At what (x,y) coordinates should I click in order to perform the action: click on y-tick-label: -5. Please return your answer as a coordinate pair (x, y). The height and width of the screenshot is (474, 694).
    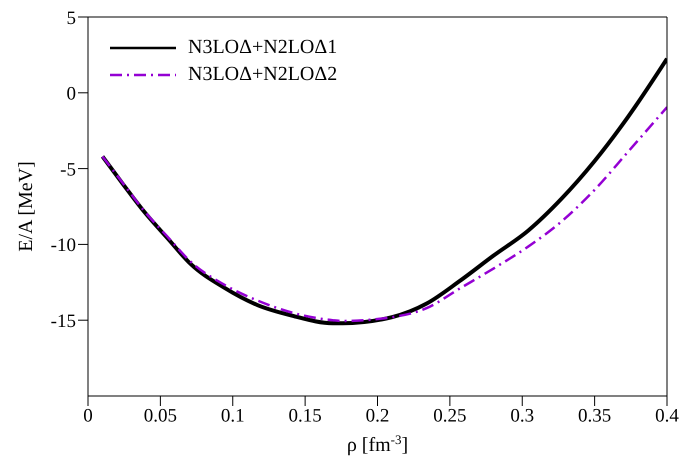
    Looking at the image, I should click on (68, 169).